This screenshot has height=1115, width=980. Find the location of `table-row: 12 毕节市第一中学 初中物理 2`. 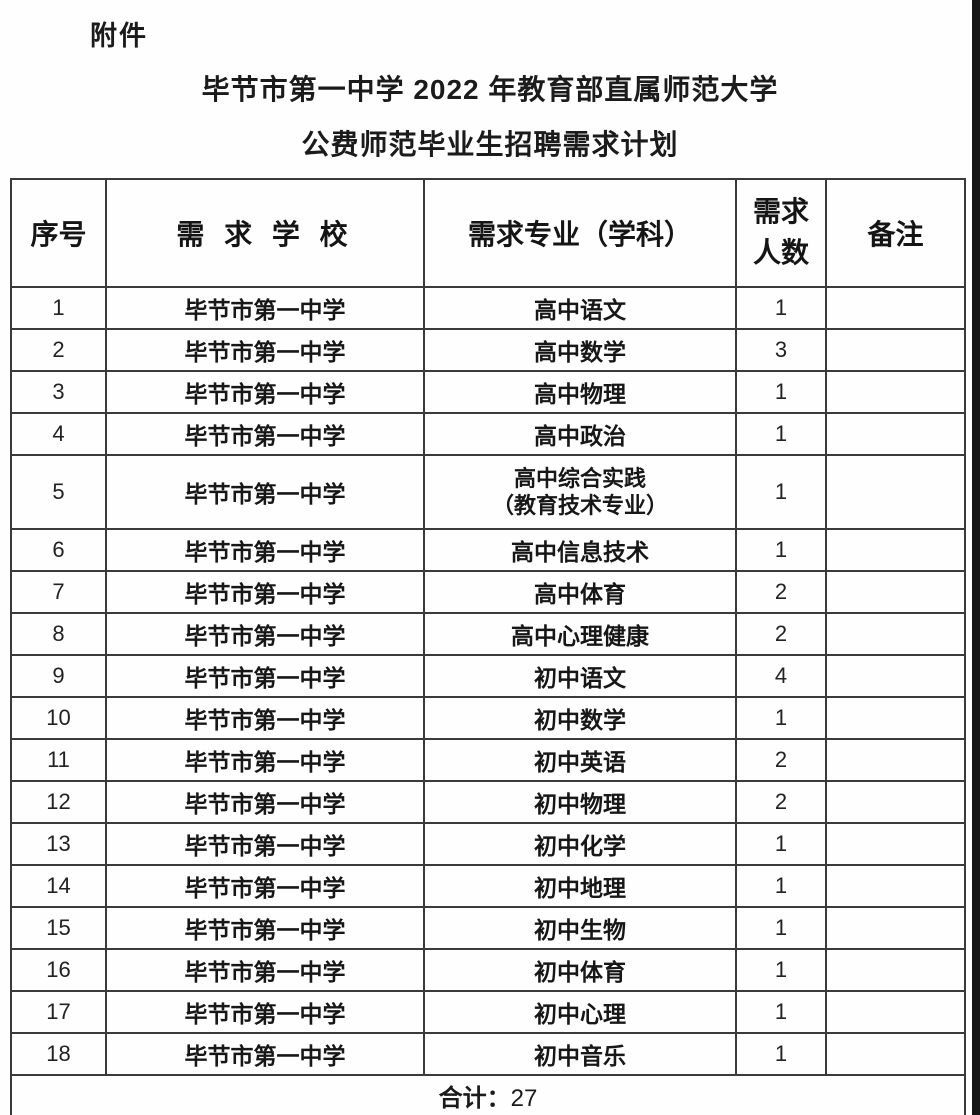

table-row: 12 毕节市第一中学 初中物理 2 is located at coordinates (488, 802).